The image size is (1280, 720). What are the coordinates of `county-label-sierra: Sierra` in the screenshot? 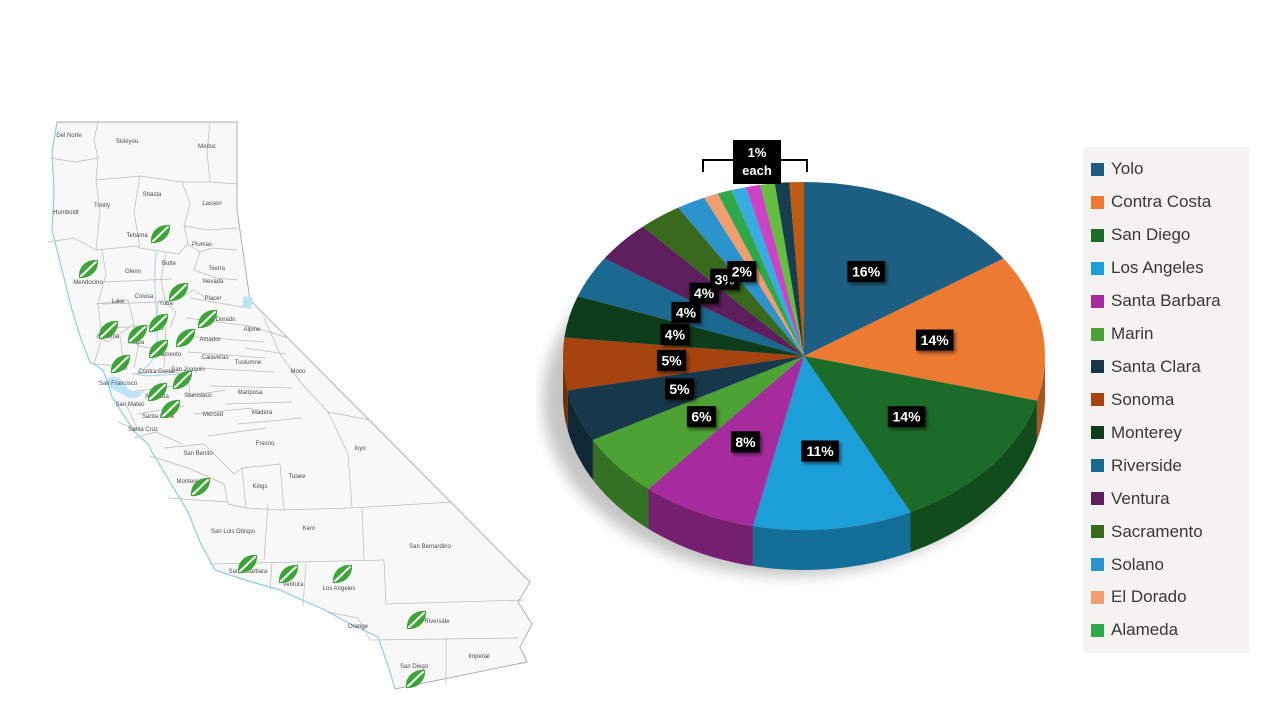 It's located at (217, 269).